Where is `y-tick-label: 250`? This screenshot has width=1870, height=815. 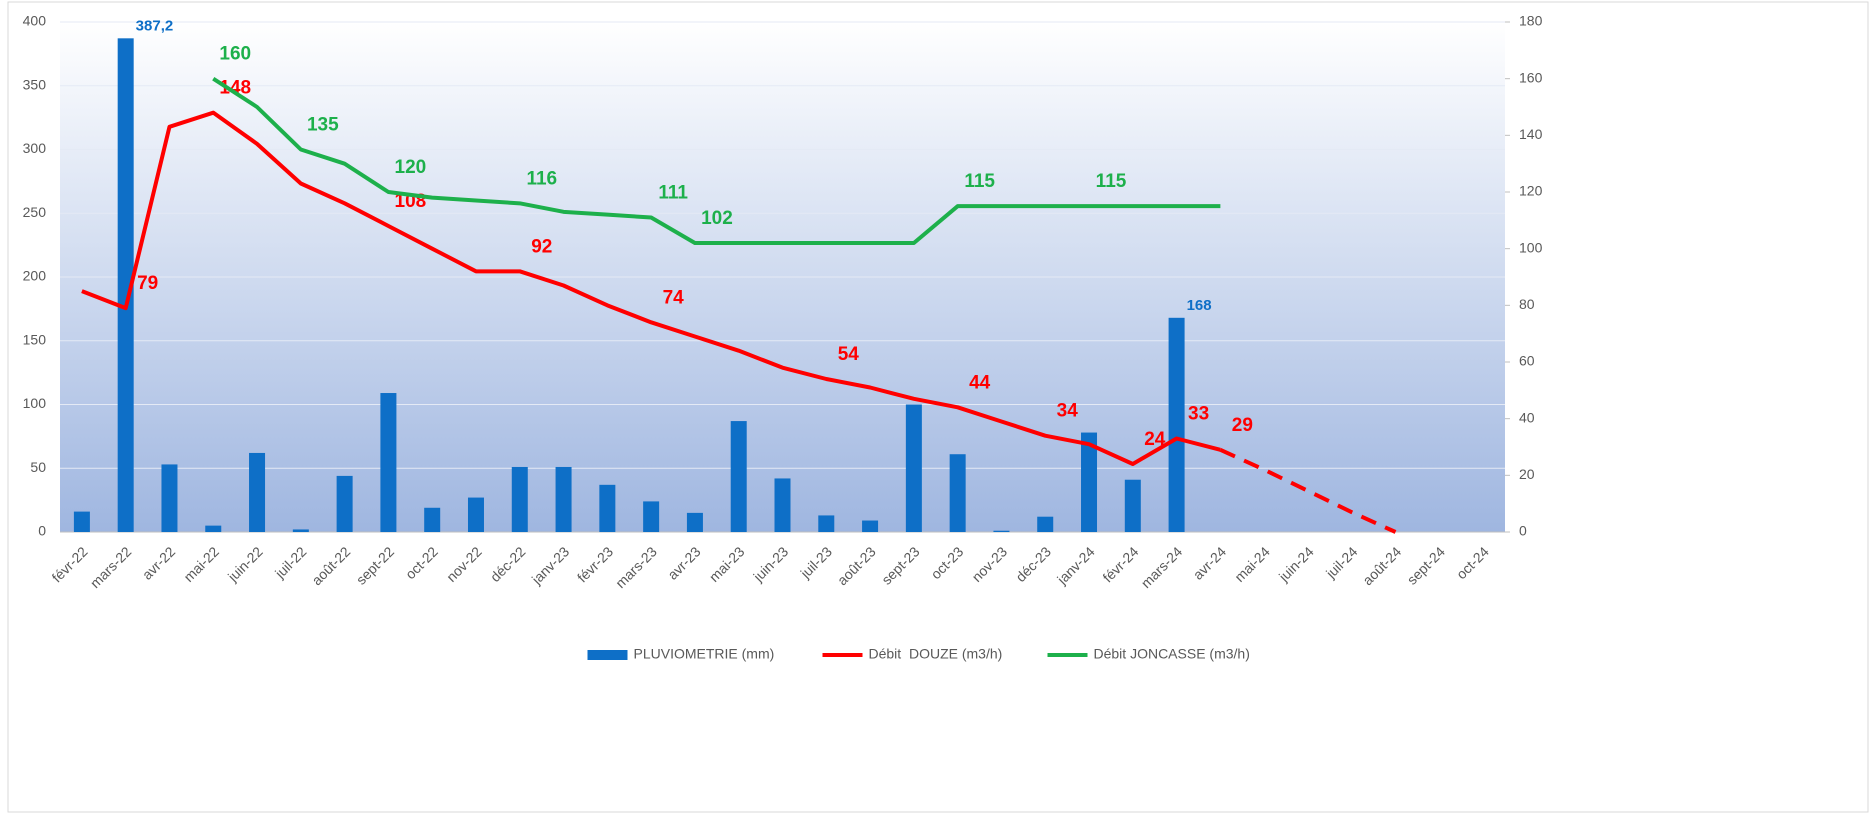 y-tick-label: 250 is located at coordinates (35, 212).